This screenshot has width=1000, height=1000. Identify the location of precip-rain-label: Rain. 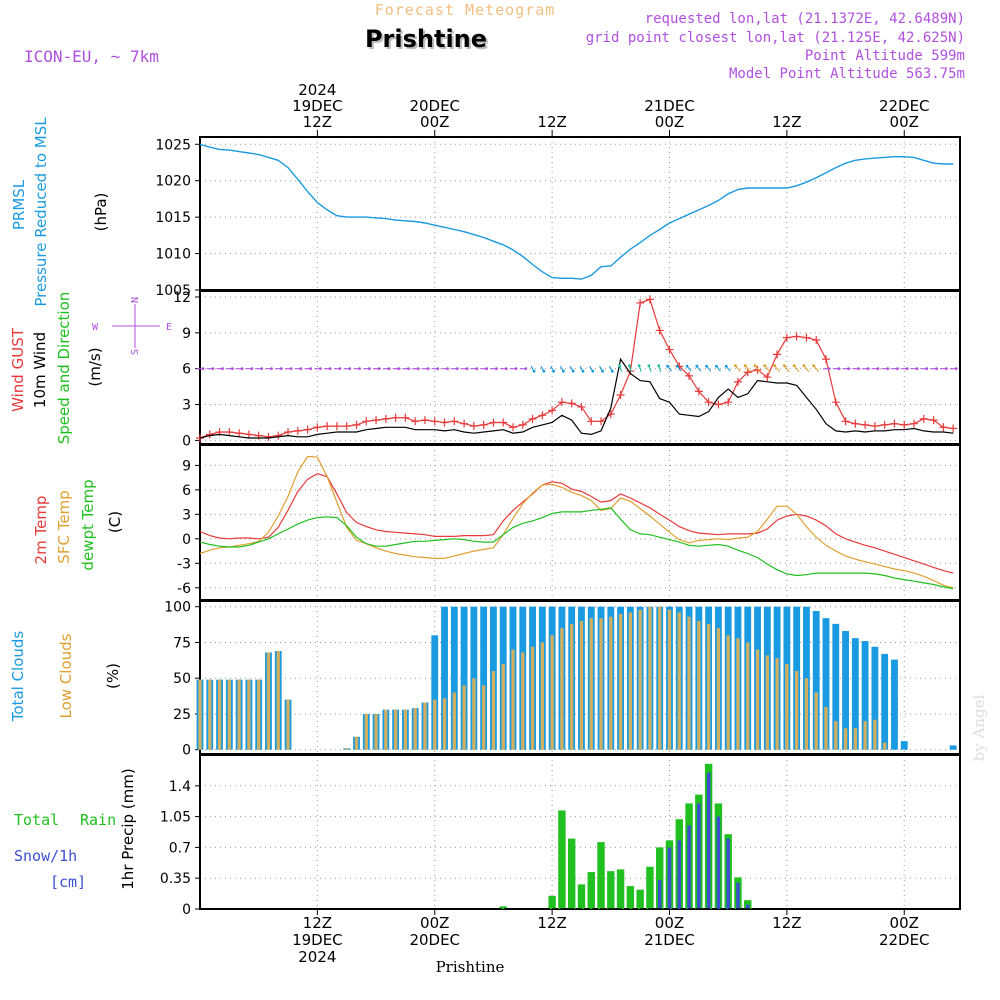
(98, 820).